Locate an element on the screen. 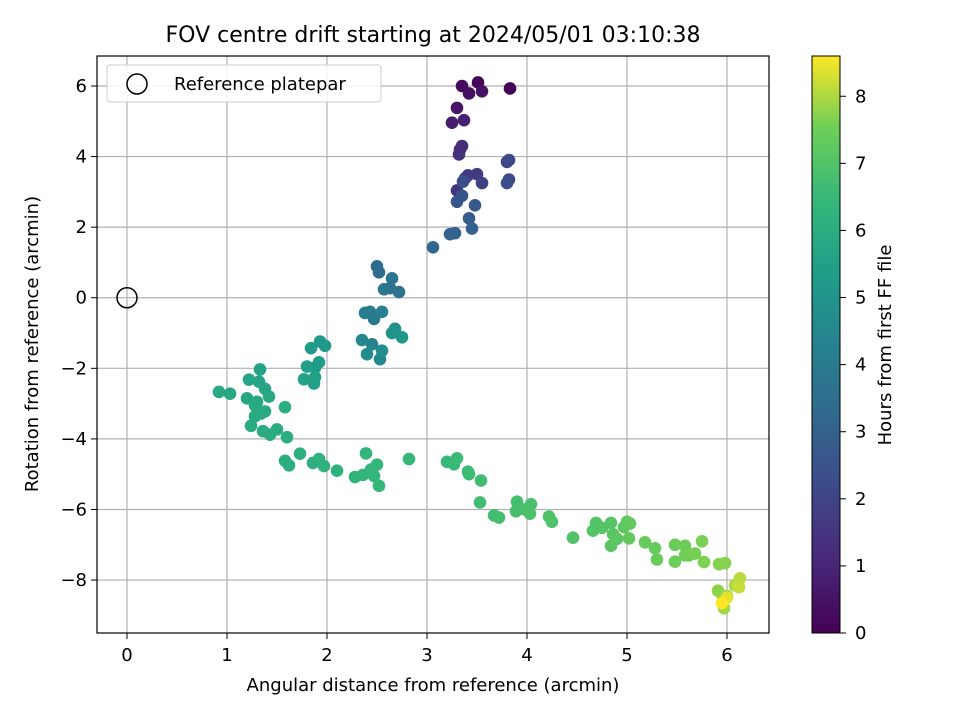 The width and height of the screenshot is (960, 720). colorbar-tick-label: 0 is located at coordinates (860, 633).